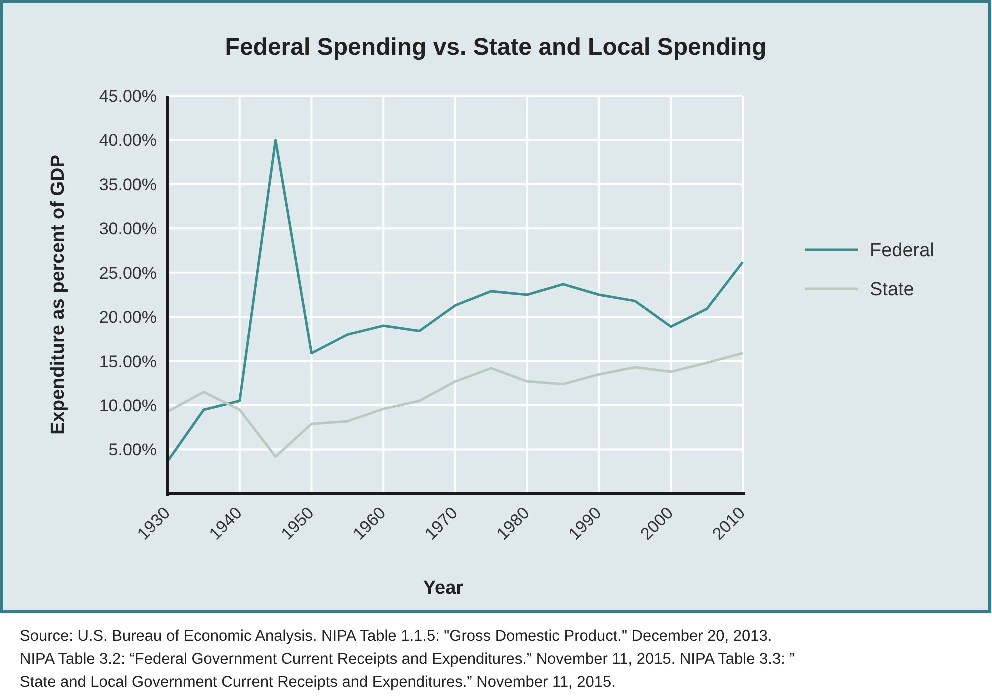 Image resolution: width=992 pixels, height=698 pixels. What do you see at coordinates (58, 294) in the screenshot?
I see `y-axis-title: Expenditure as percent of GDP` at bounding box center [58, 294].